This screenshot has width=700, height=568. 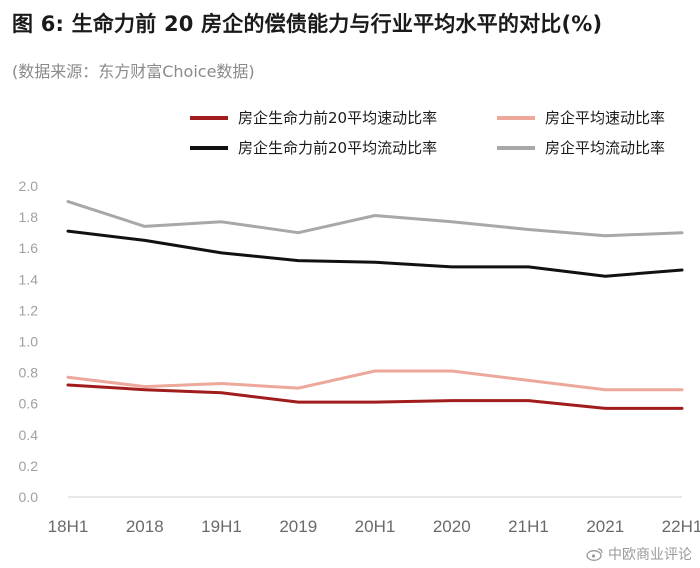 What do you see at coordinates (29, 217) in the screenshot?
I see `y-tick-label: 1.8` at bounding box center [29, 217].